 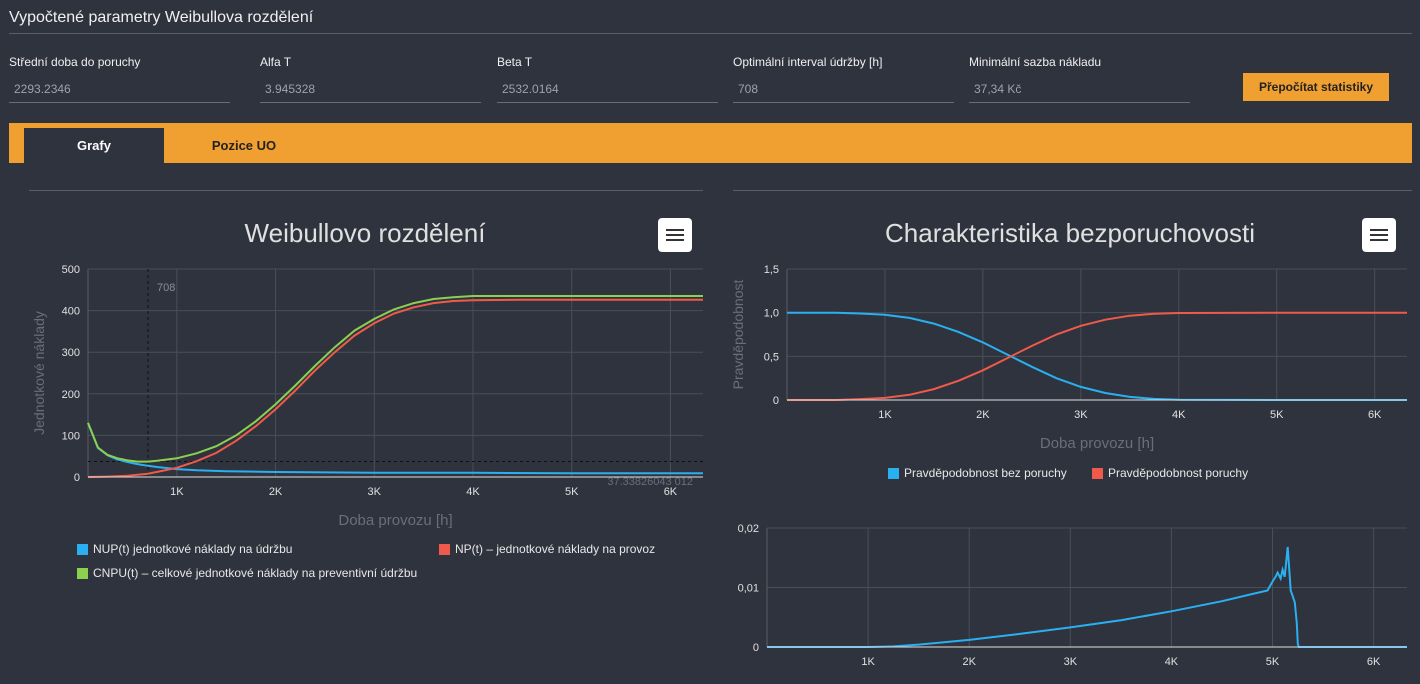 I want to click on legend-item-np: NP(t) – jednotkové náklady na provoz, so click(x=547, y=549).